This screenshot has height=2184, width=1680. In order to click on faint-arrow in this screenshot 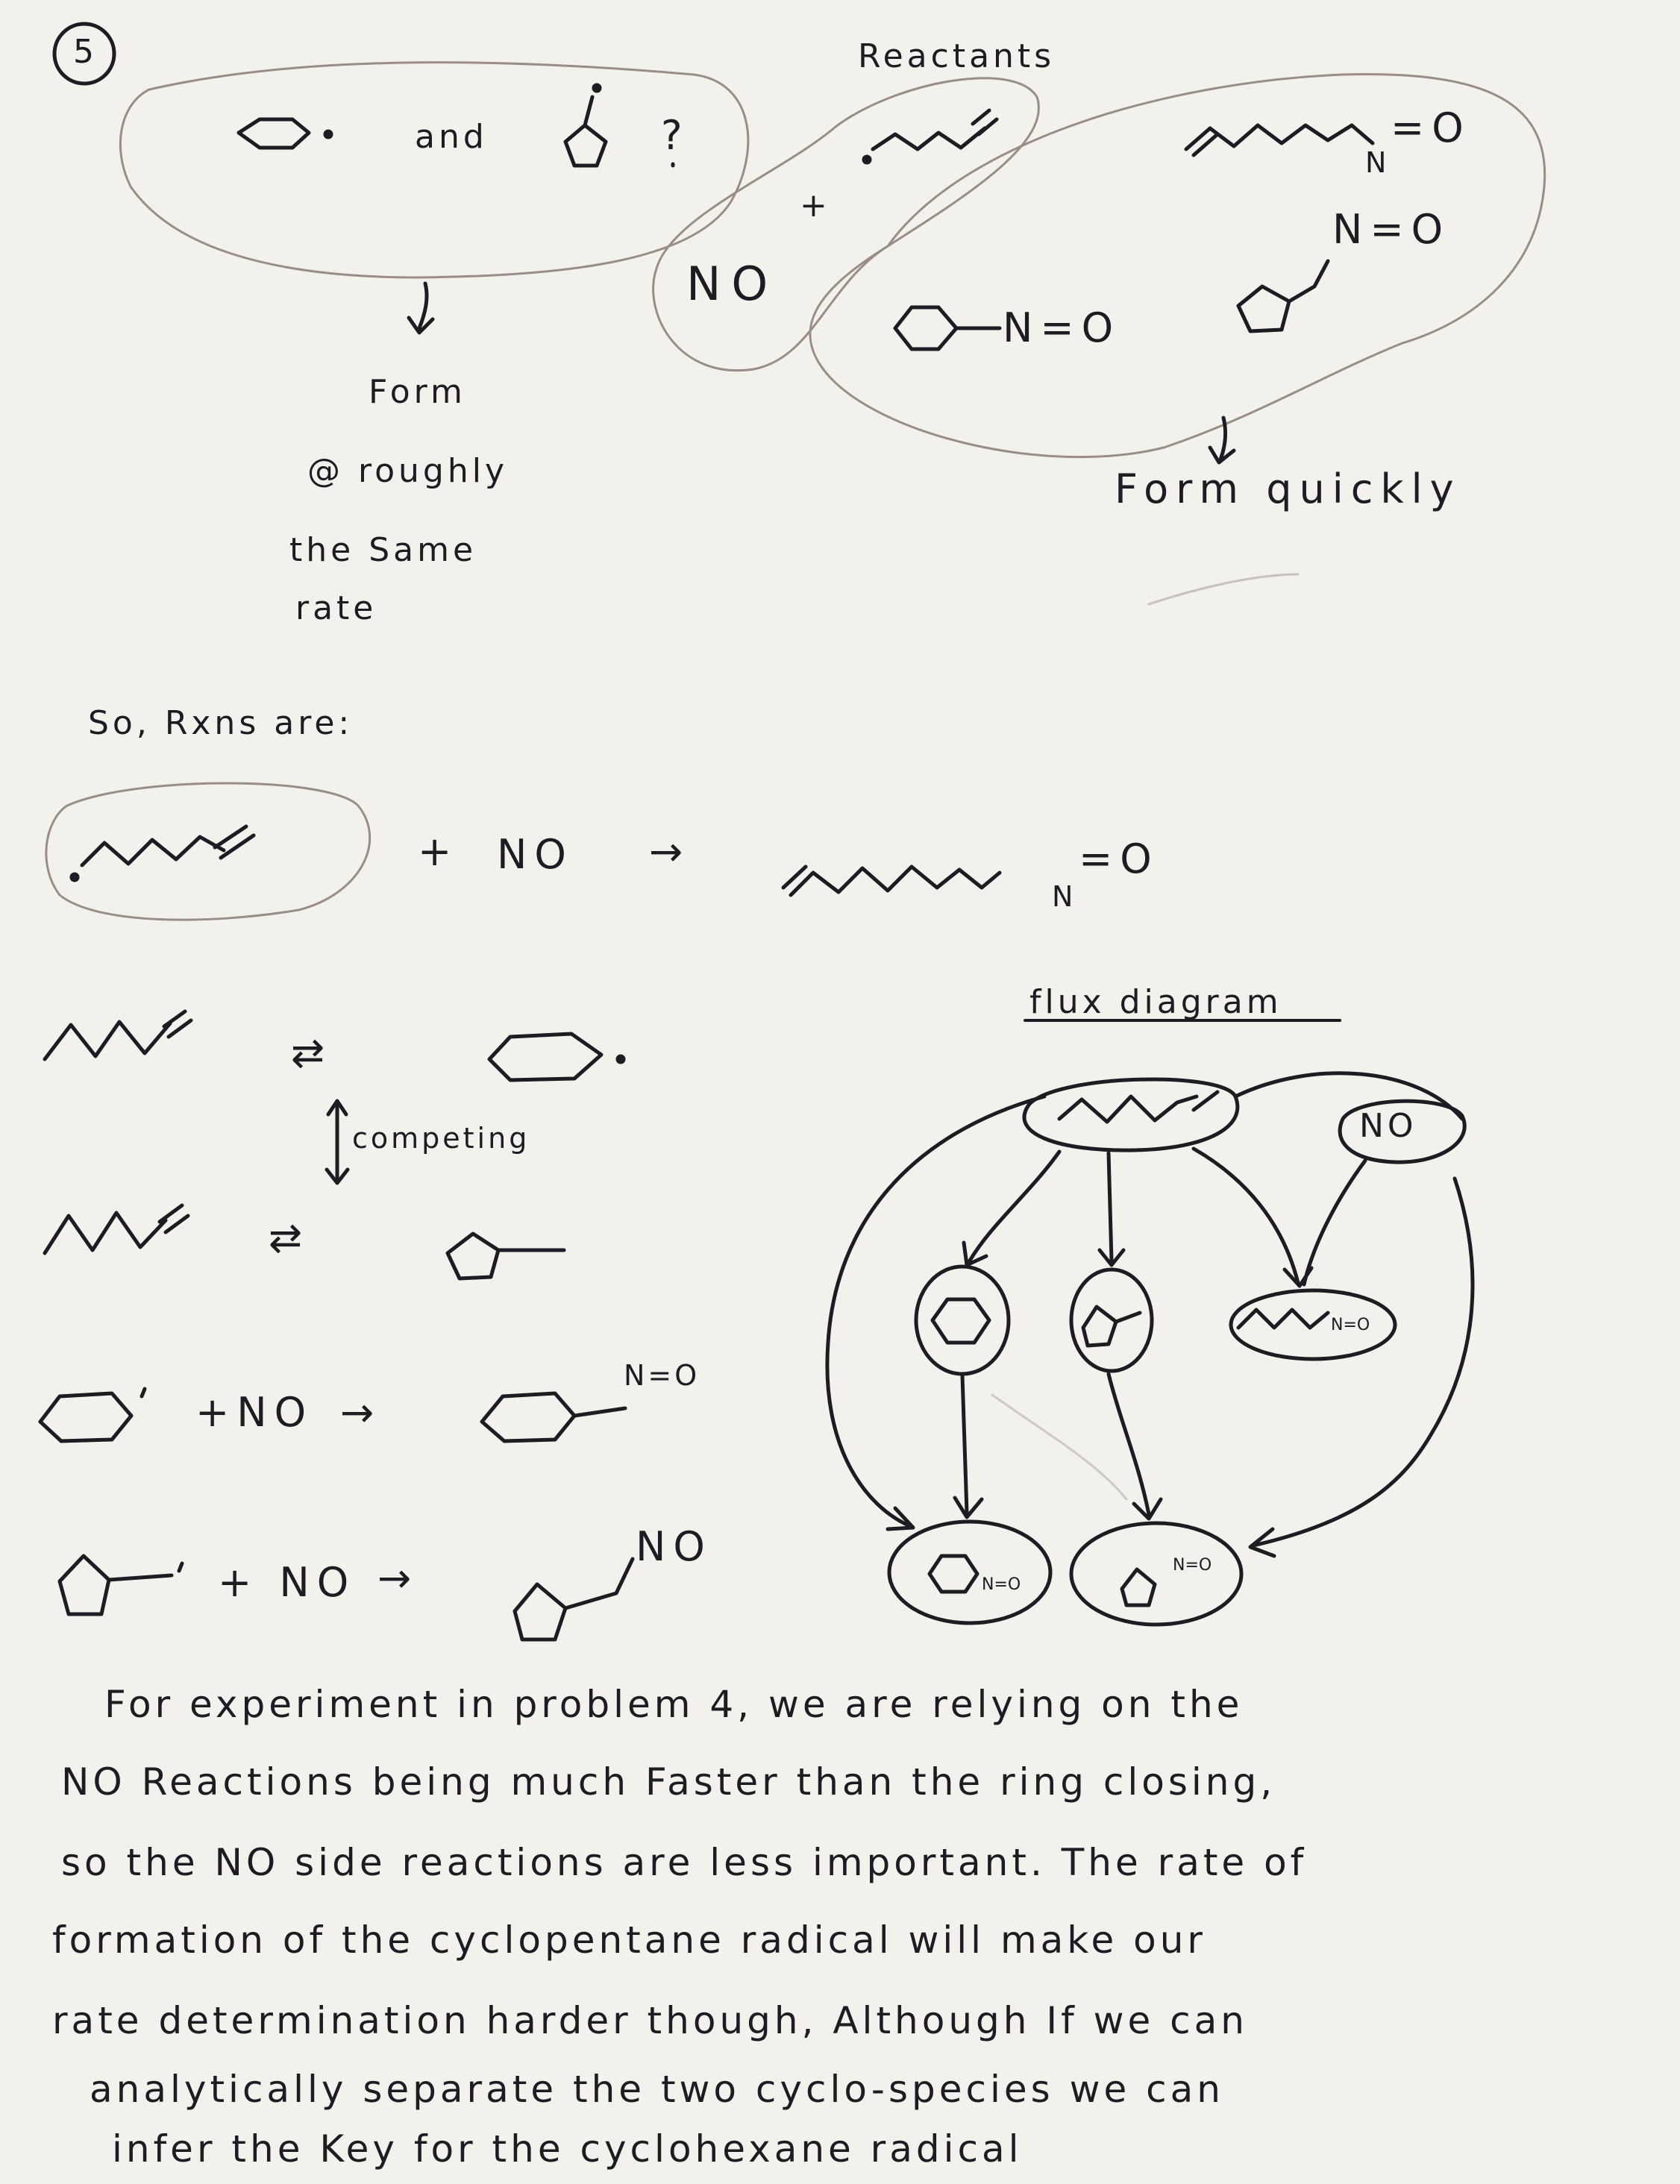, I will do `click(1059, 1447)`.